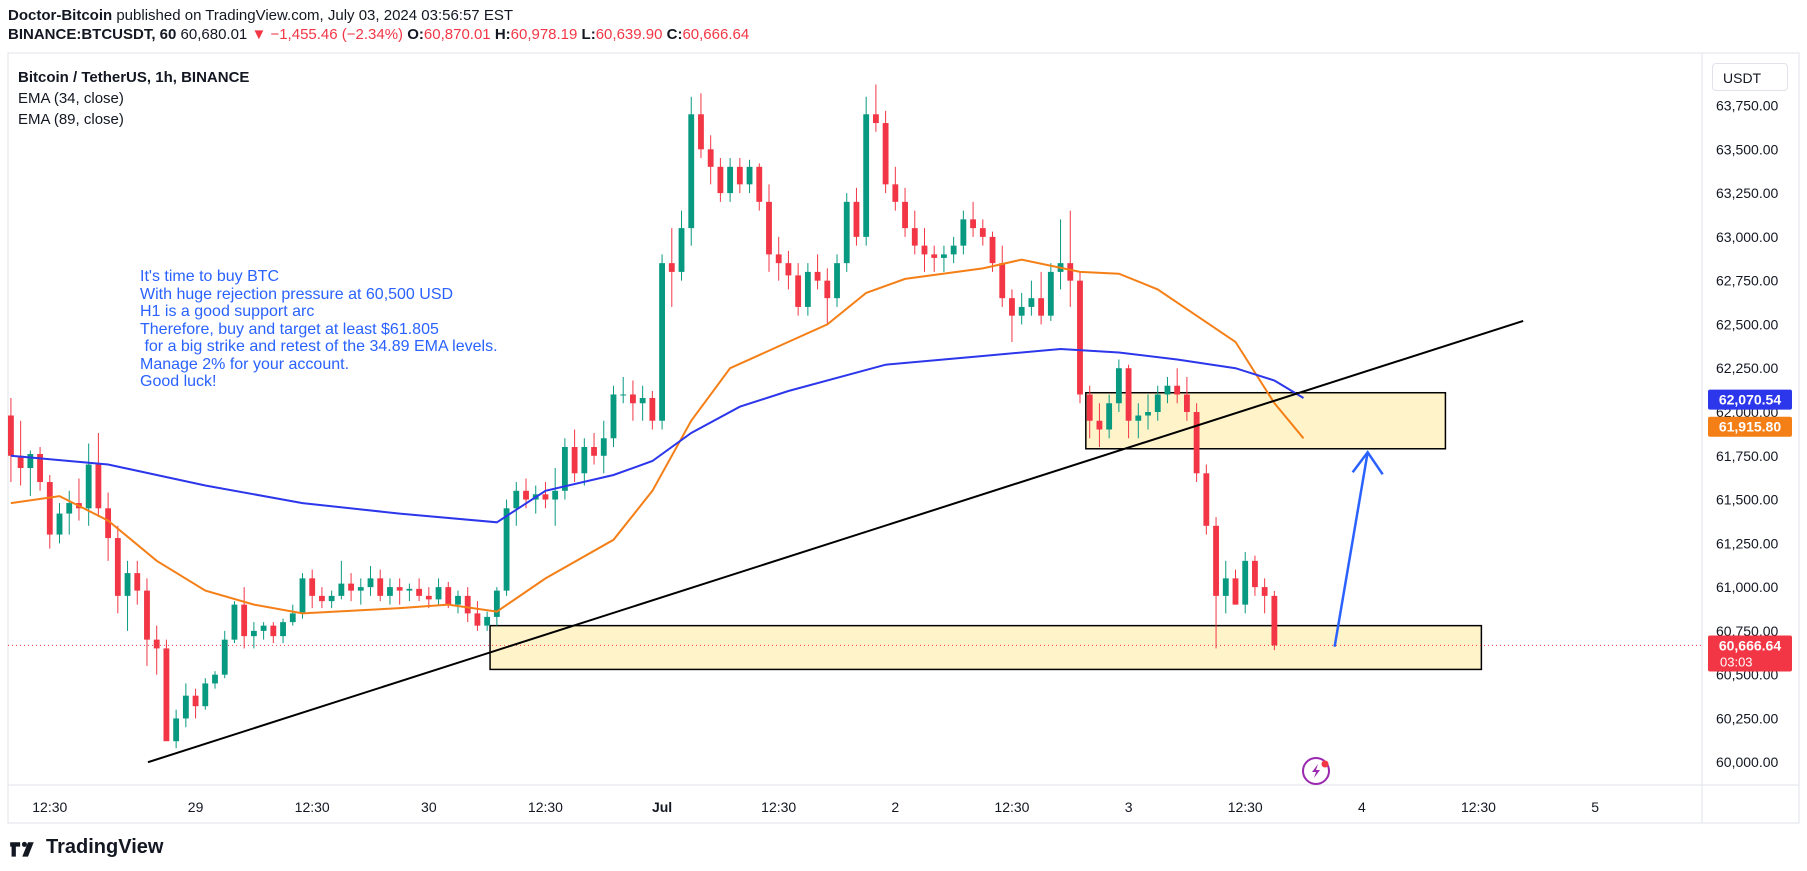  What do you see at coordinates (544, 34) in the screenshot?
I see `high-value: 60,978.19` at bounding box center [544, 34].